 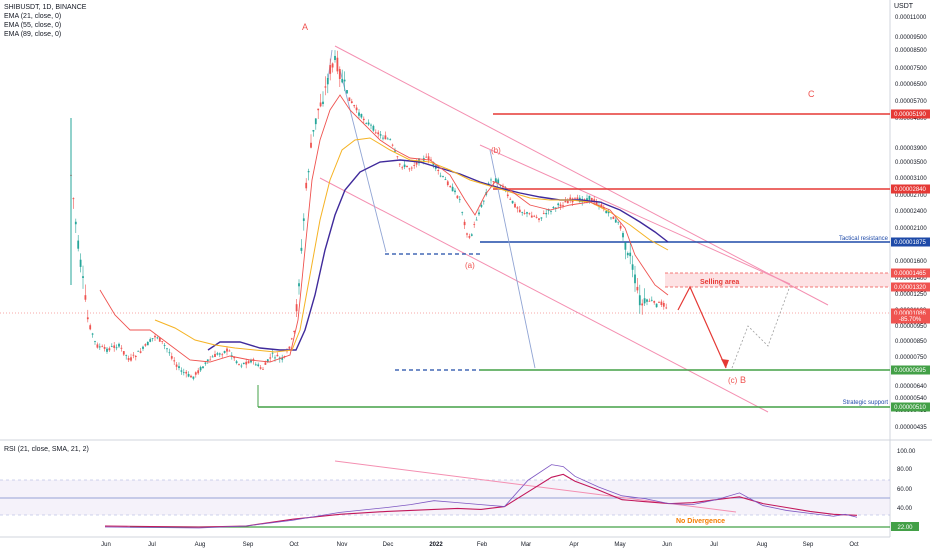 What do you see at coordinates (496, 150) in the screenshot?
I see `wave-label-b-small: (b)` at bounding box center [496, 150].